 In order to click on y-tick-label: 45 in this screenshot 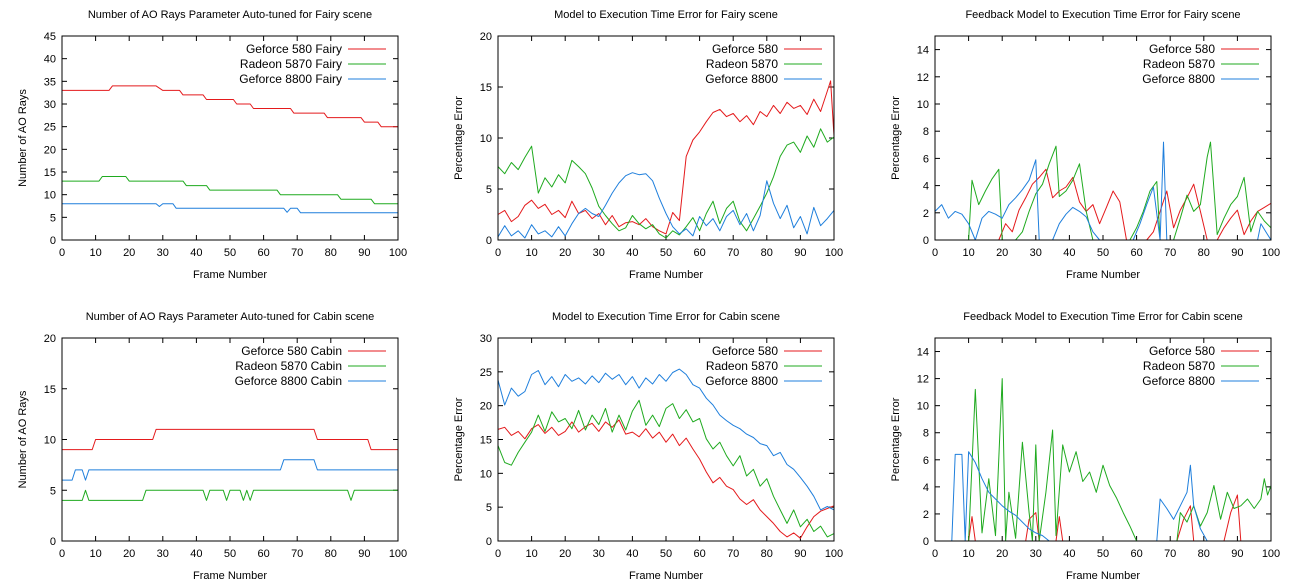, I will do `click(50, 37)`.